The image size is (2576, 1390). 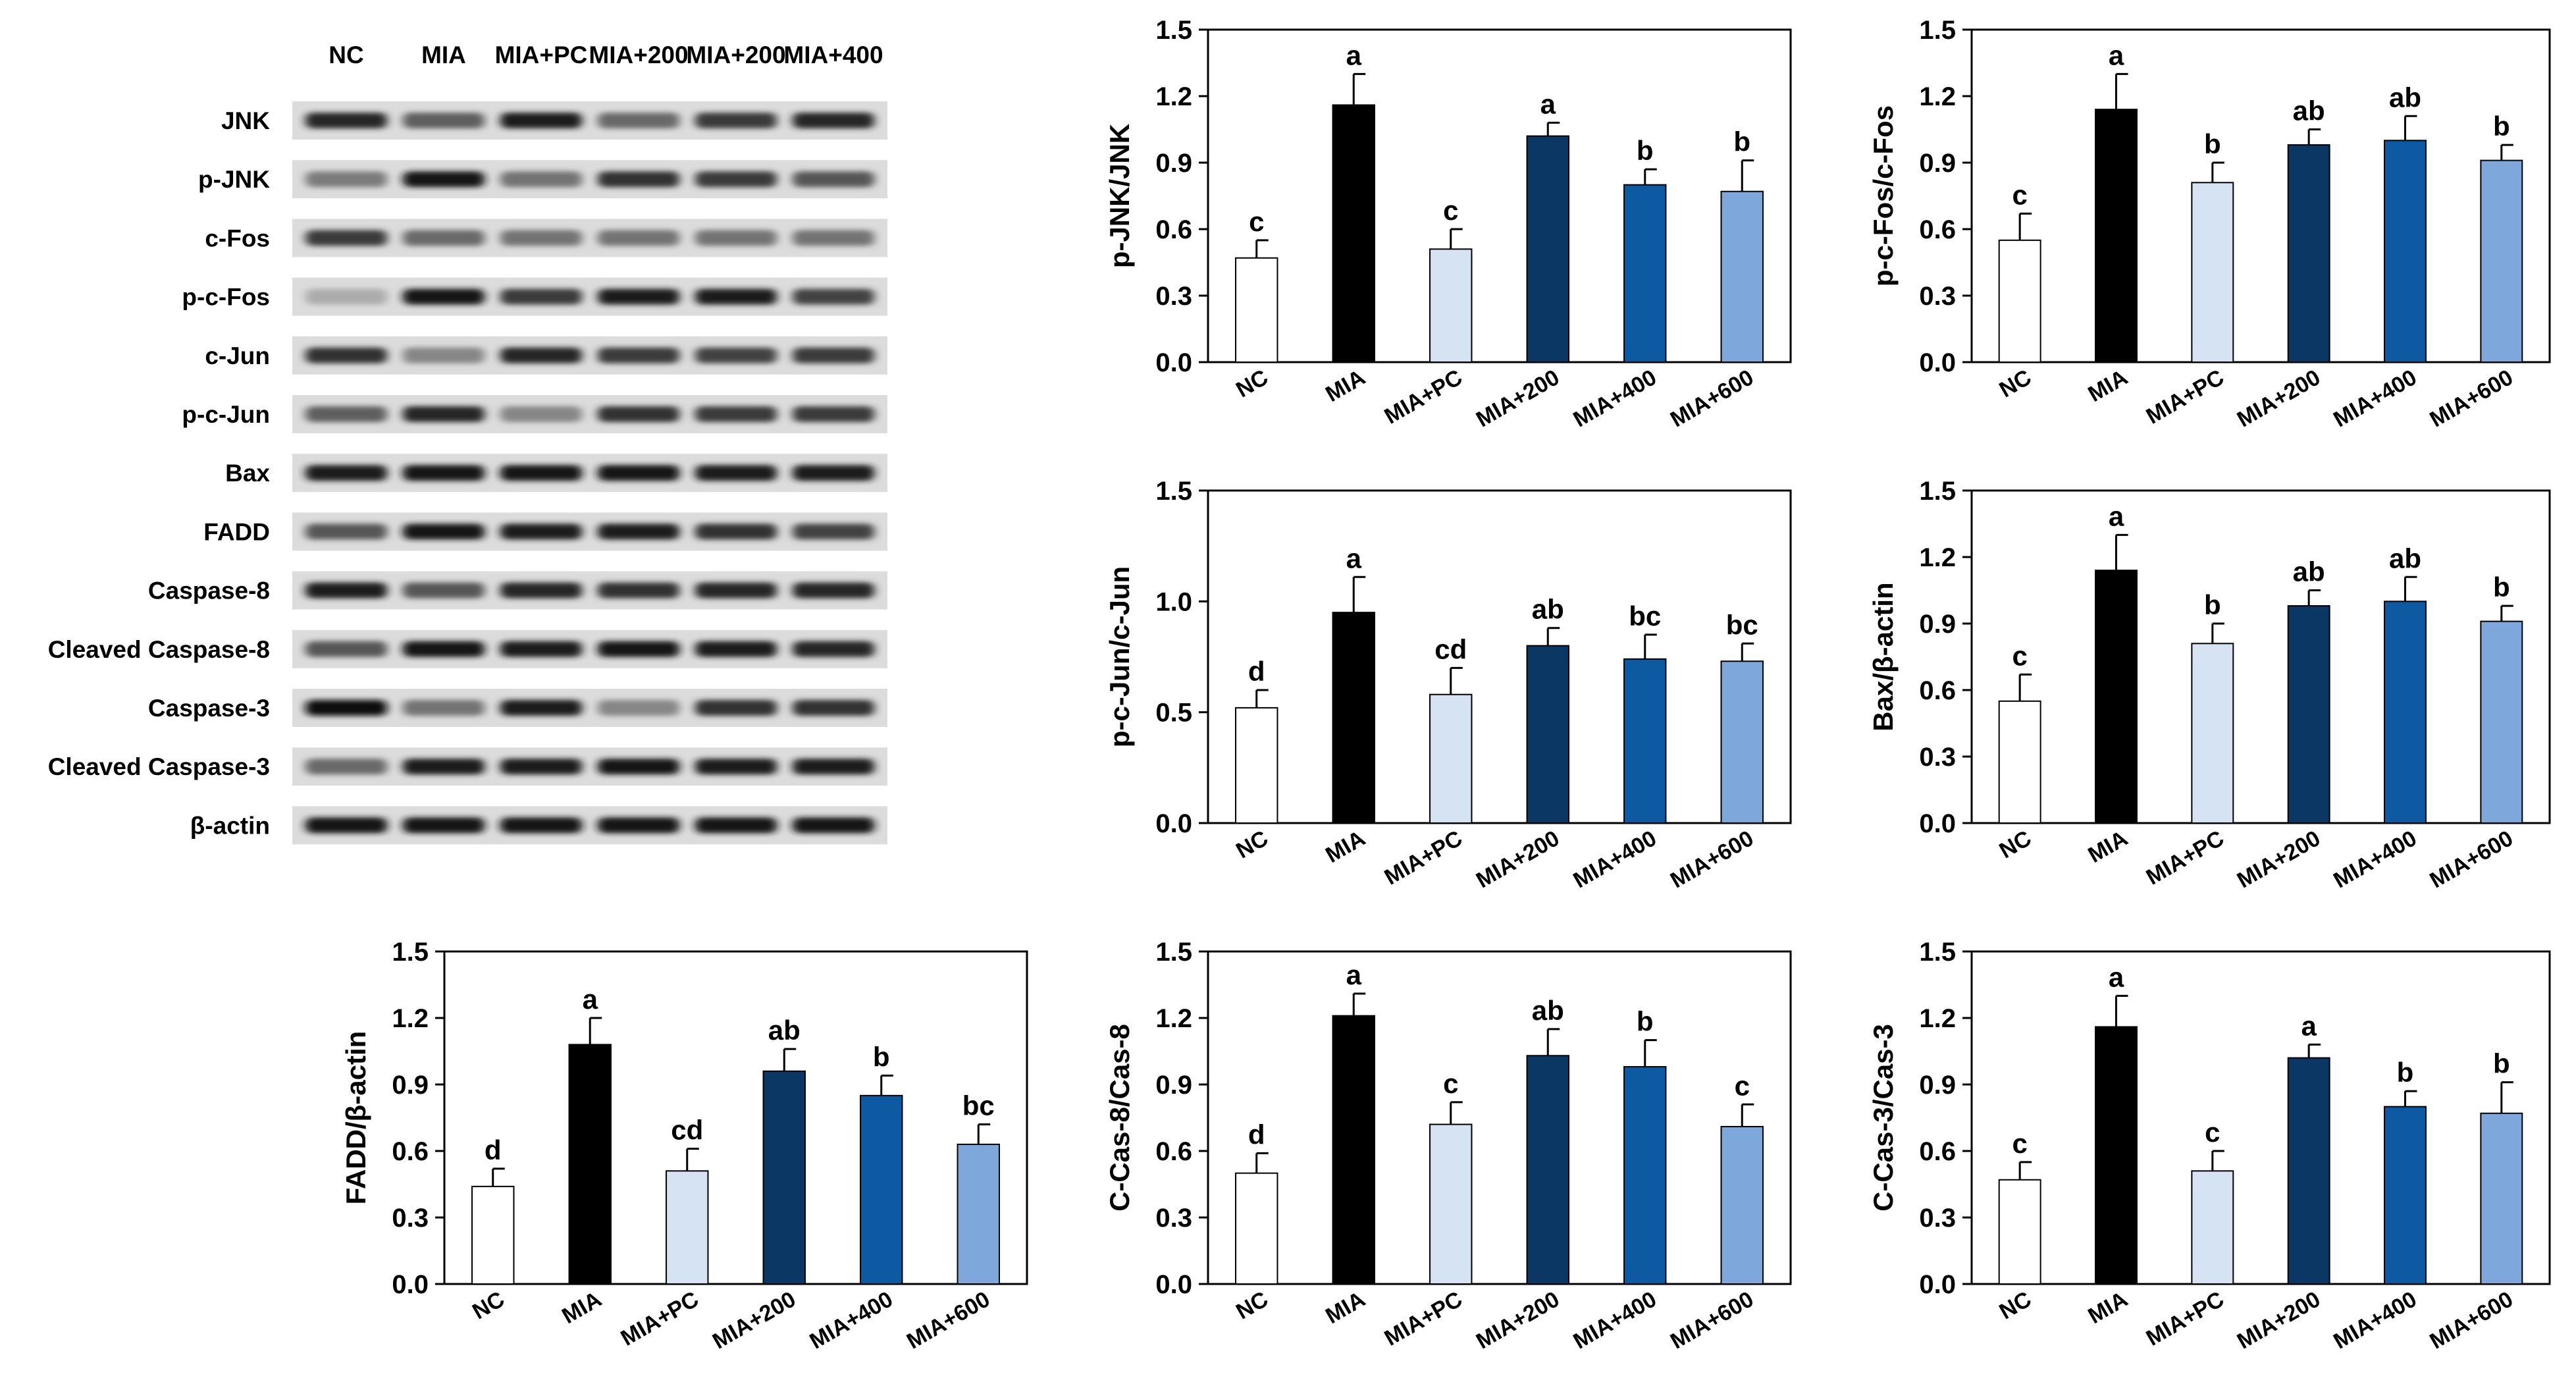 I want to click on x-category-label: MIA+200, so click(x=754, y=1320).